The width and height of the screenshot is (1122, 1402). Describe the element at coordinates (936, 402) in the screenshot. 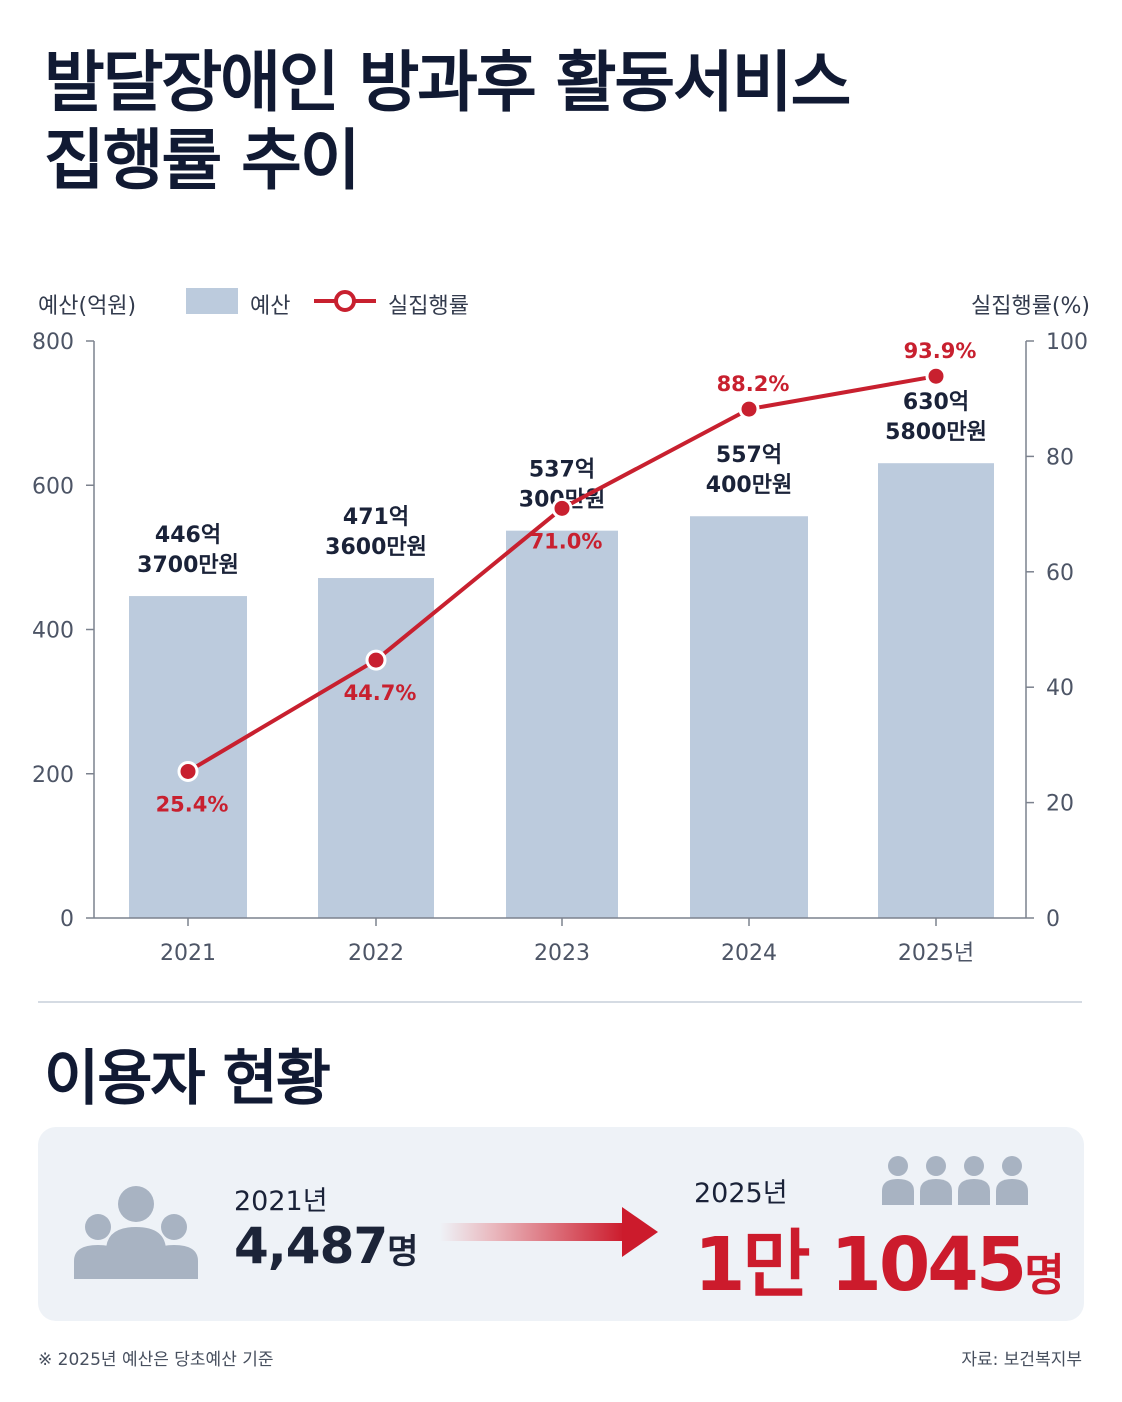

I see `bar-value-label-2025년: 630억` at that location.